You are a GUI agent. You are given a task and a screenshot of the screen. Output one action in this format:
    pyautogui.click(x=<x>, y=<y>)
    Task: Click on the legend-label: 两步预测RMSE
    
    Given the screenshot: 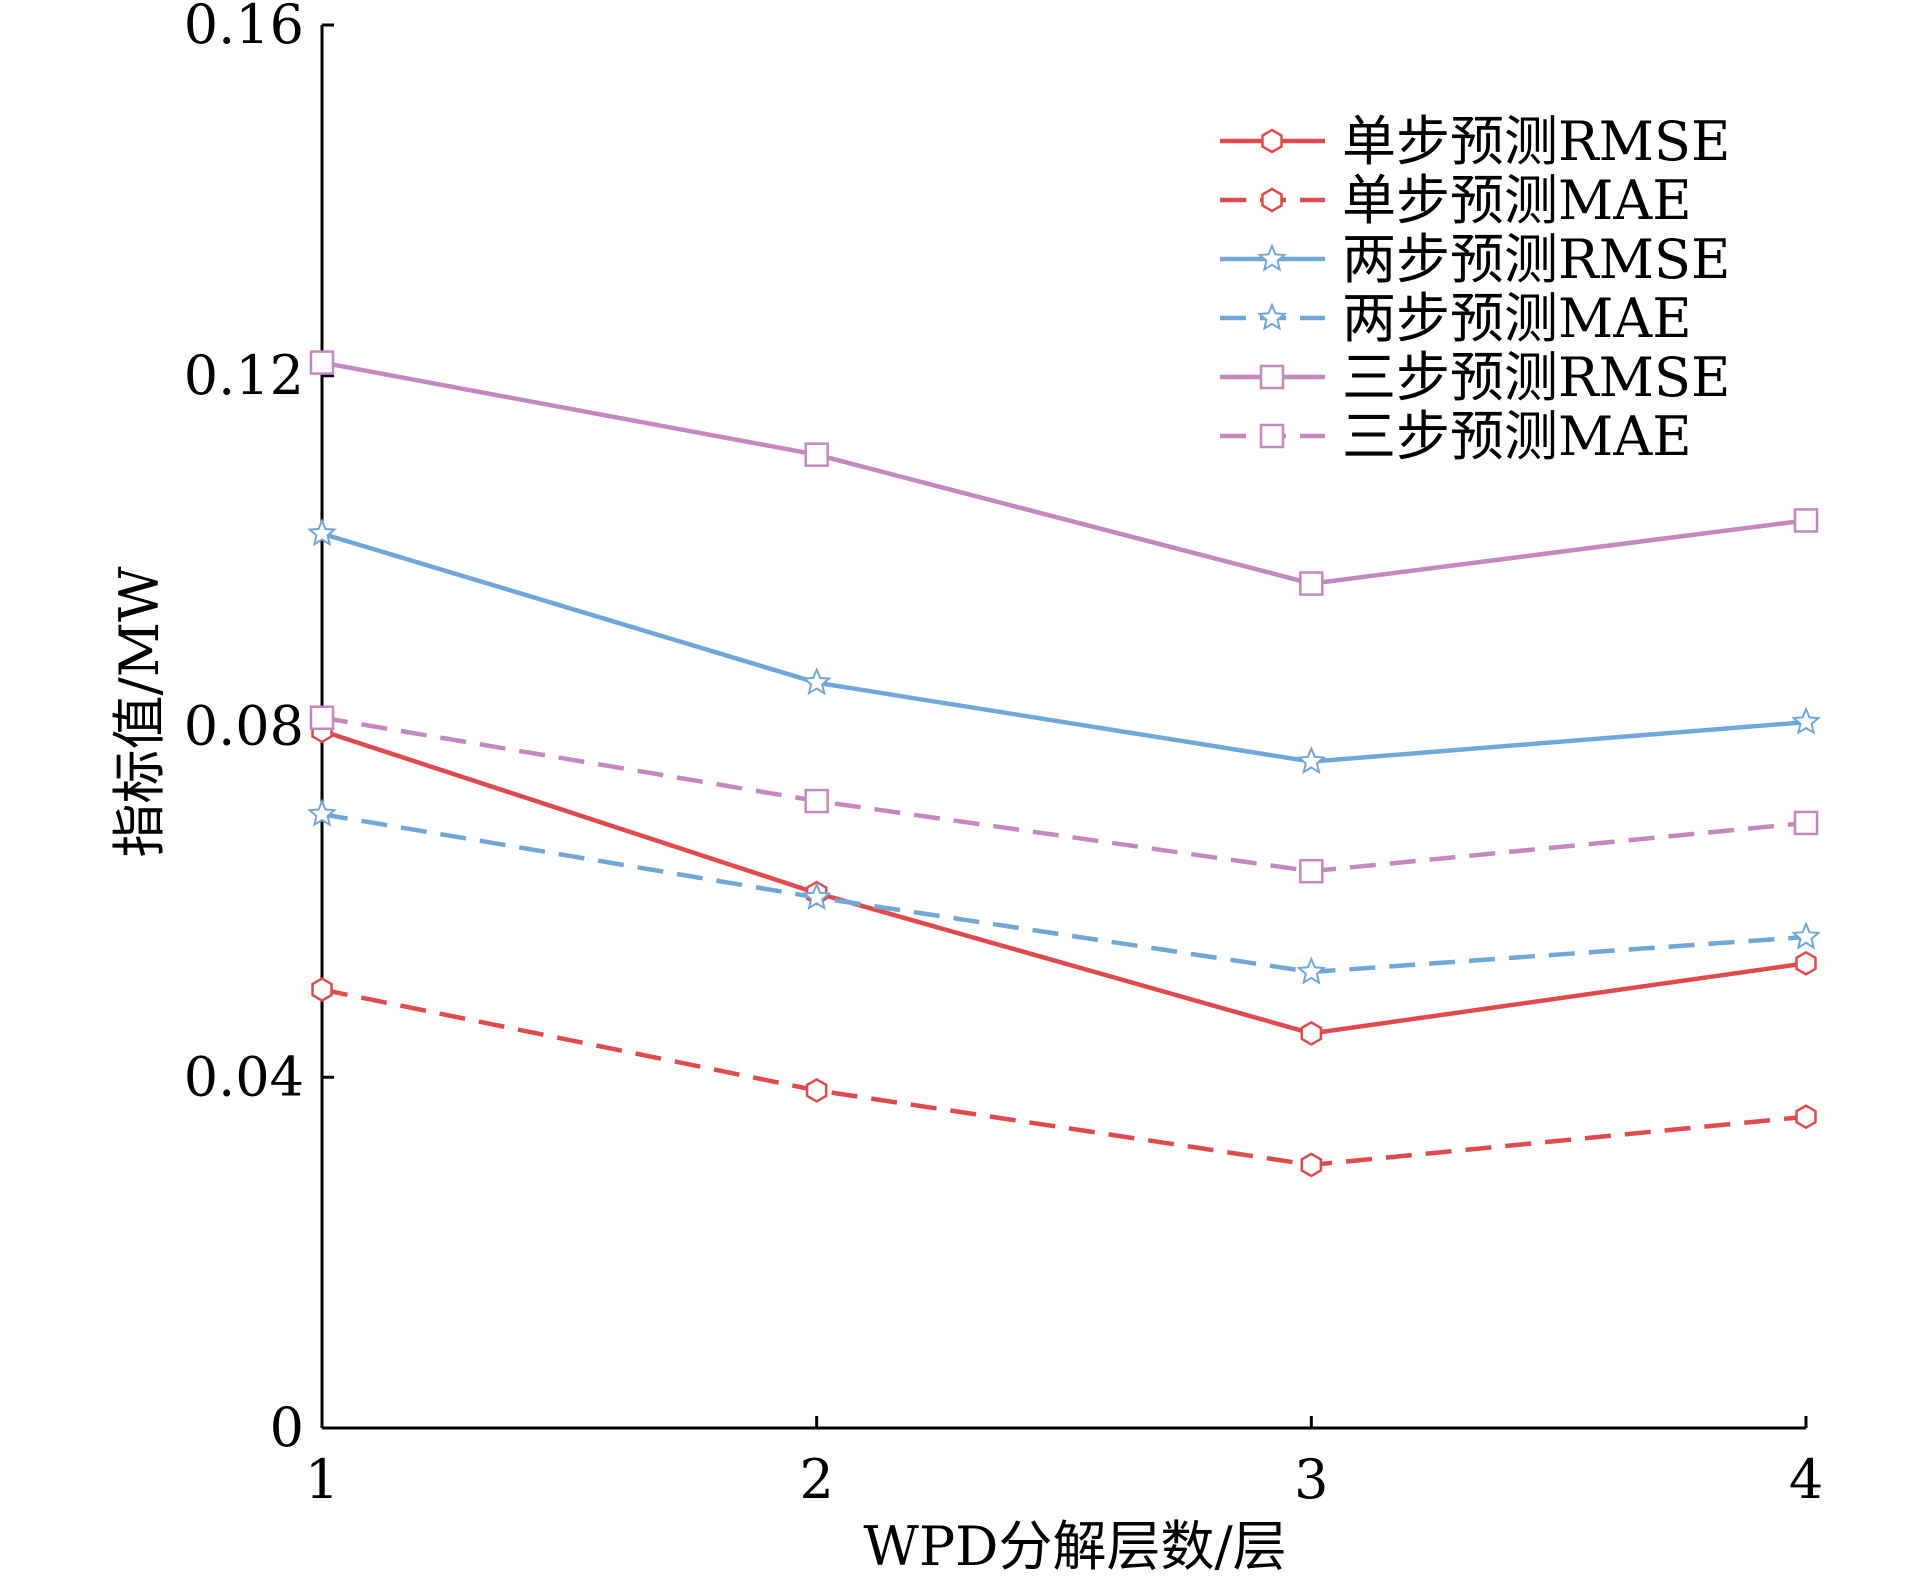 What is the action you would take?
    pyautogui.click(x=1536, y=259)
    